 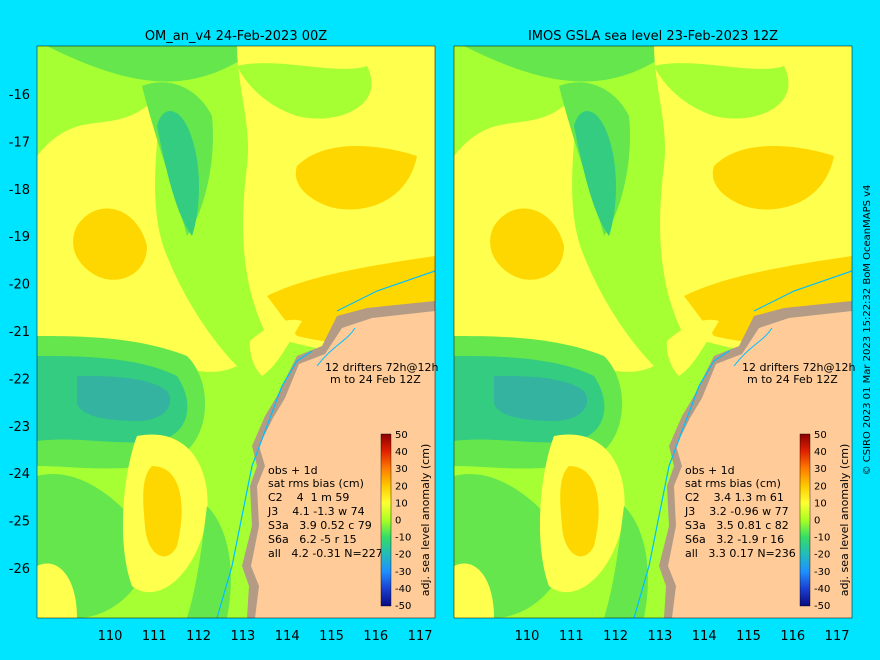 I want to click on y-tick-label: -22, so click(x=19, y=379).